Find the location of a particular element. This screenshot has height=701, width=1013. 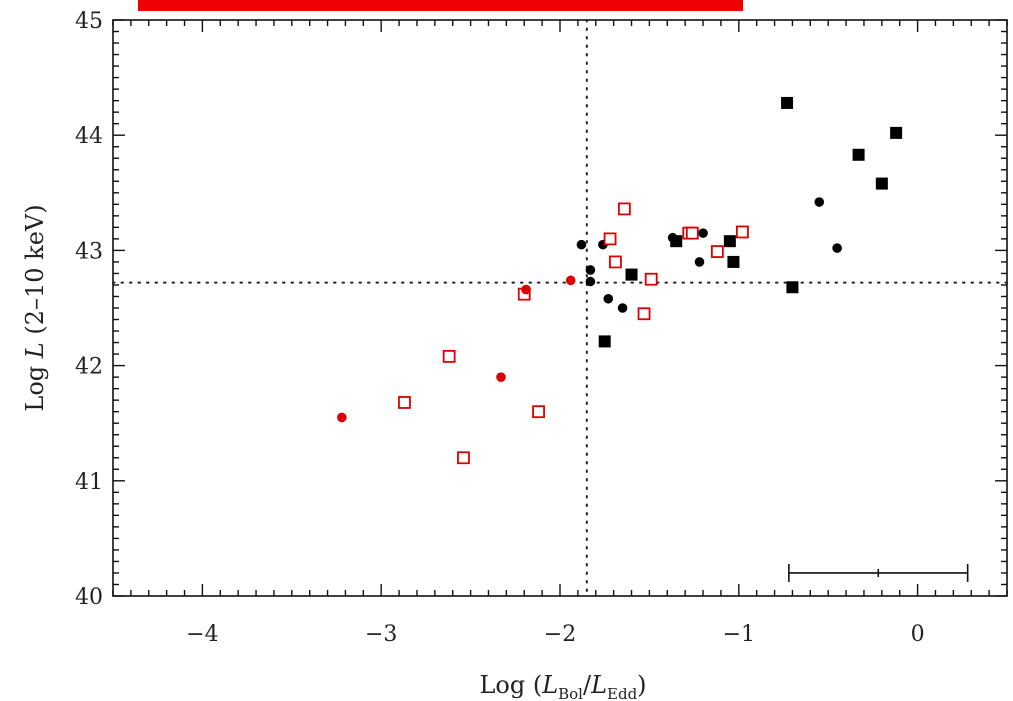

x-tick-label: −2 is located at coordinates (560, 634).